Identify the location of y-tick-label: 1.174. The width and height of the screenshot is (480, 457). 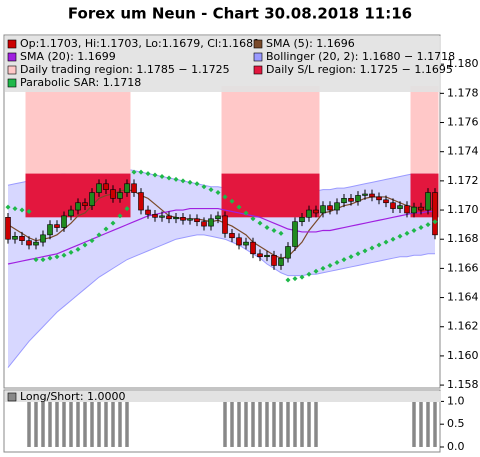
(463, 151).